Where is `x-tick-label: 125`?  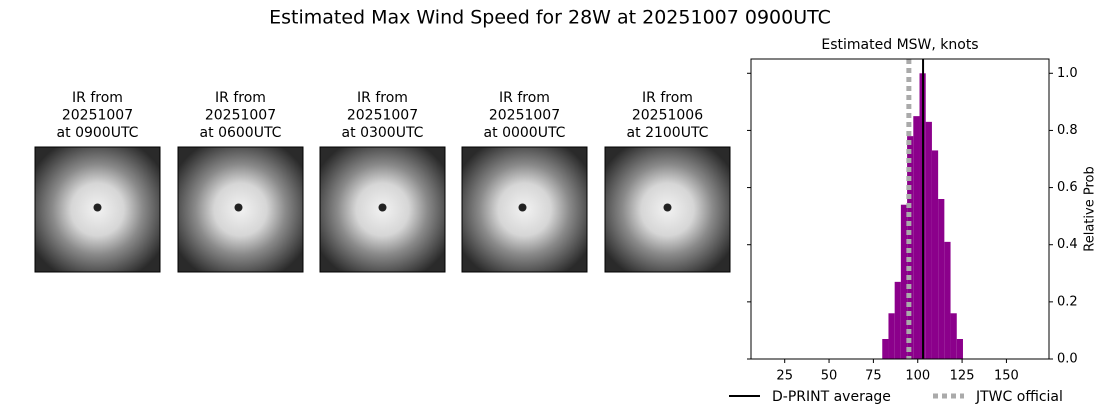 x-tick-label: 125 is located at coordinates (962, 376).